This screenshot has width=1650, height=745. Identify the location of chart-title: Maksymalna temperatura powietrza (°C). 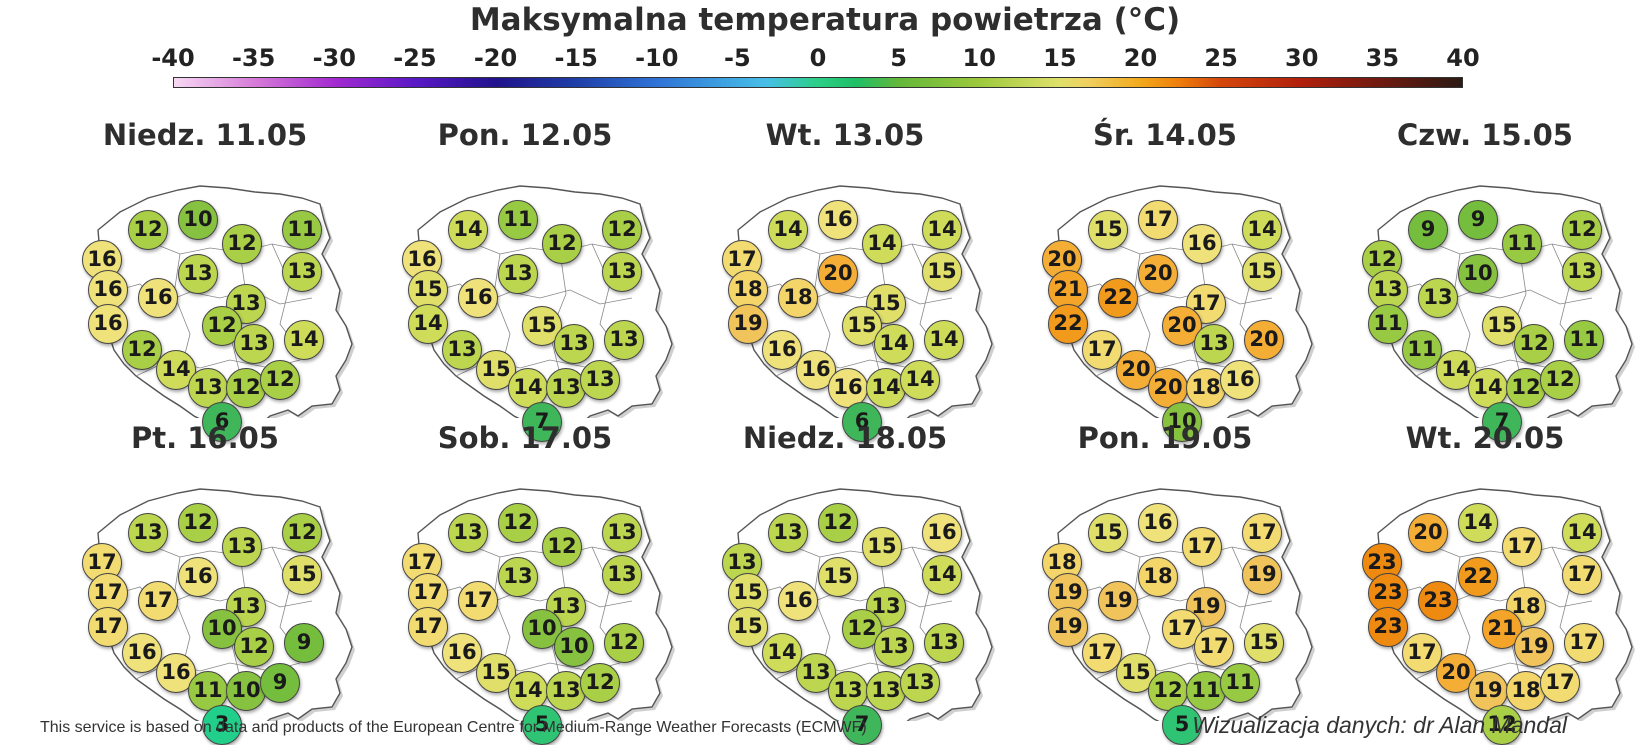
(825, 20).